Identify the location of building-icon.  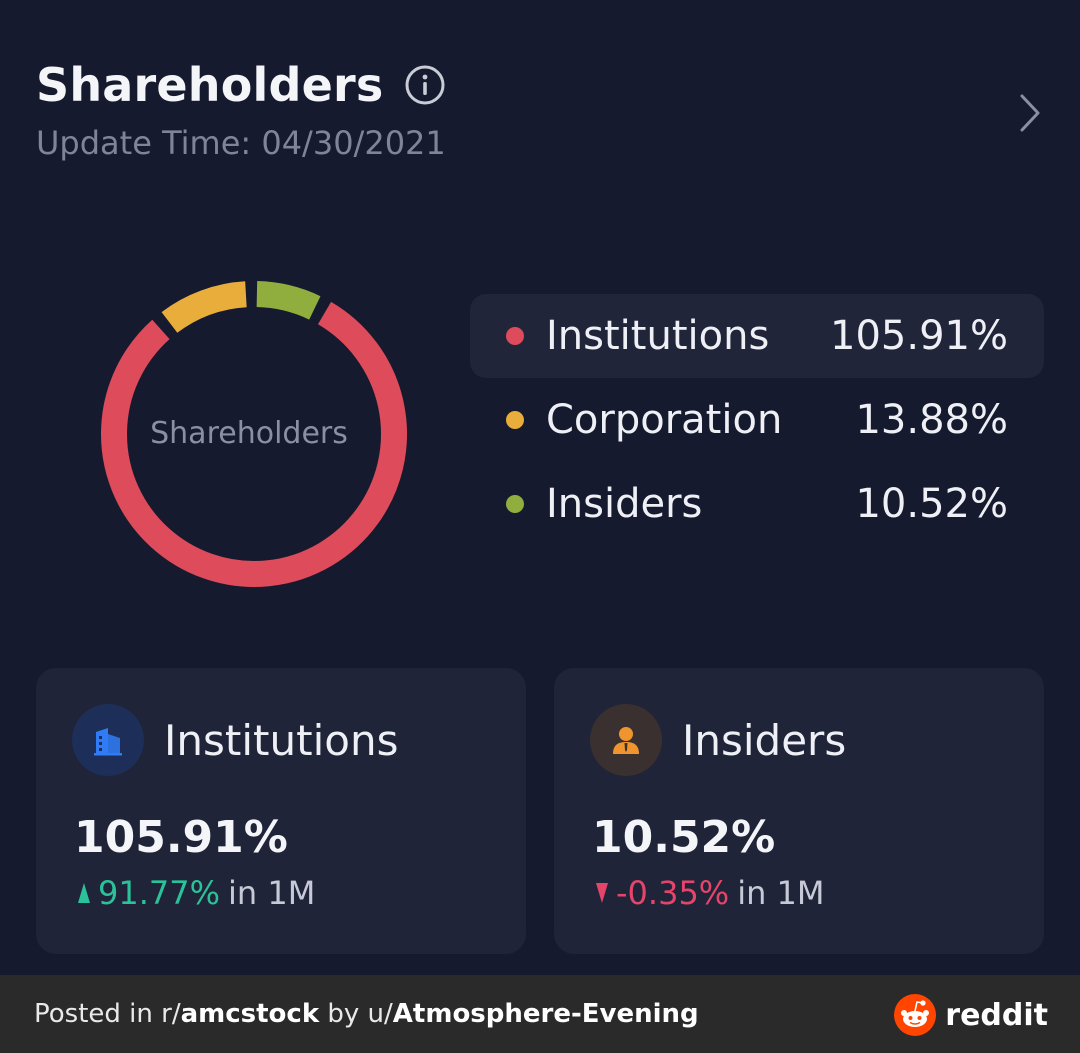
(108, 740).